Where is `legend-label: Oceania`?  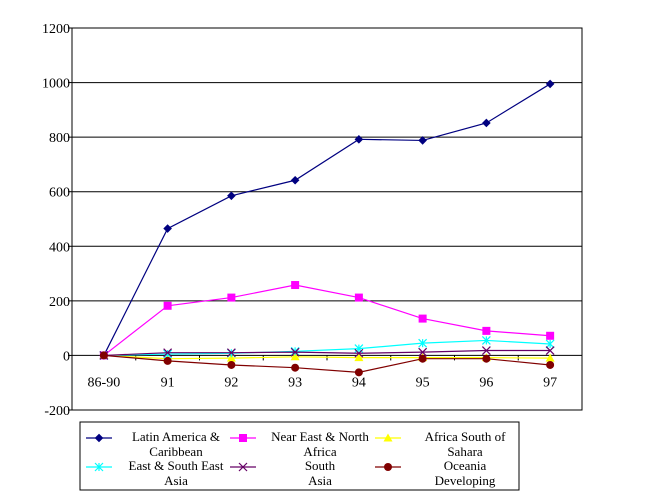
legend-label: Oceania is located at coordinates (465, 465).